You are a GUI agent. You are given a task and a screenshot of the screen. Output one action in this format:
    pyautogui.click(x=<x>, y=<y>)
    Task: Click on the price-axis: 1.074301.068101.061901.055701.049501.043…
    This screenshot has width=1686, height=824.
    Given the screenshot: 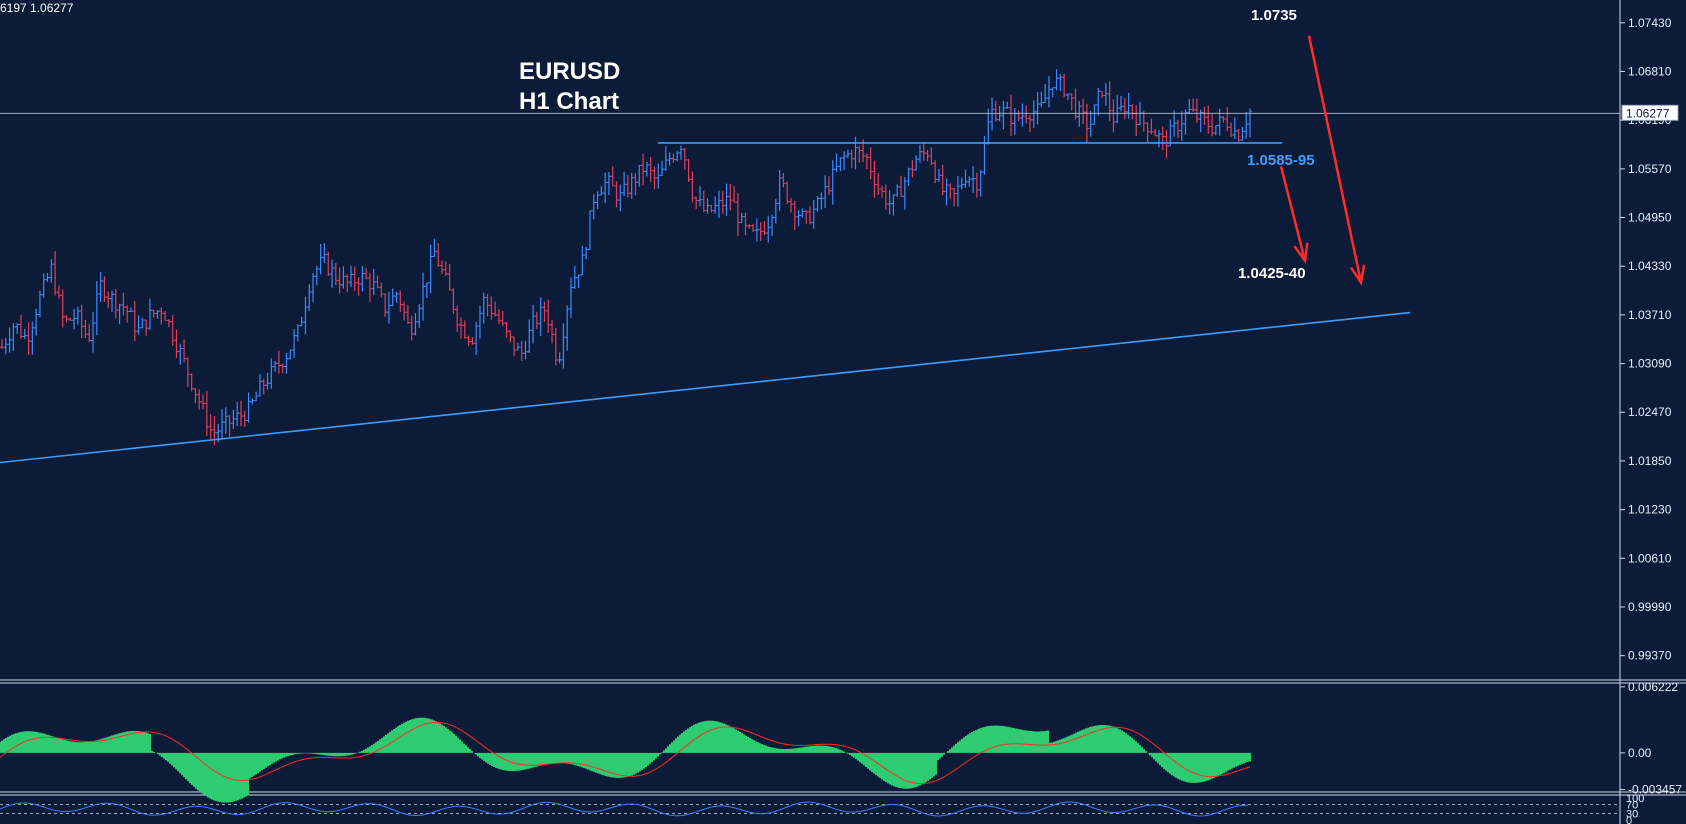 What is the action you would take?
    pyautogui.click(x=1651, y=420)
    